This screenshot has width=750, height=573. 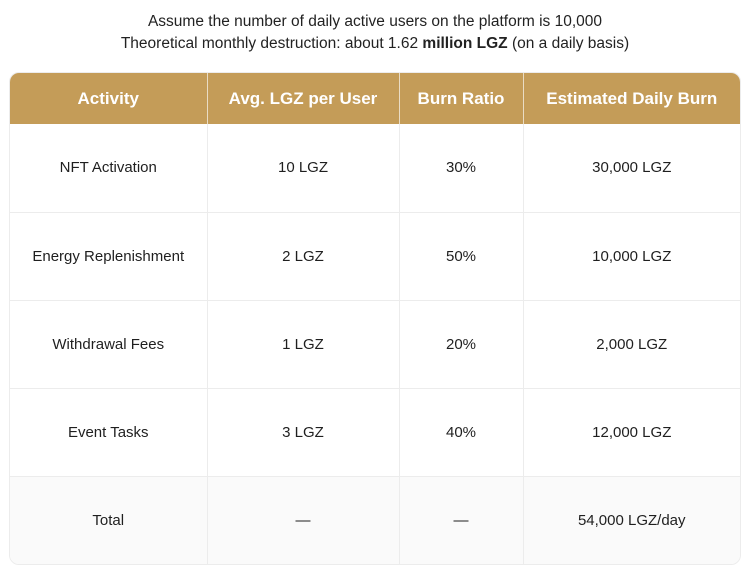 I want to click on cell-avg: 2 LGZ, so click(x=303, y=256).